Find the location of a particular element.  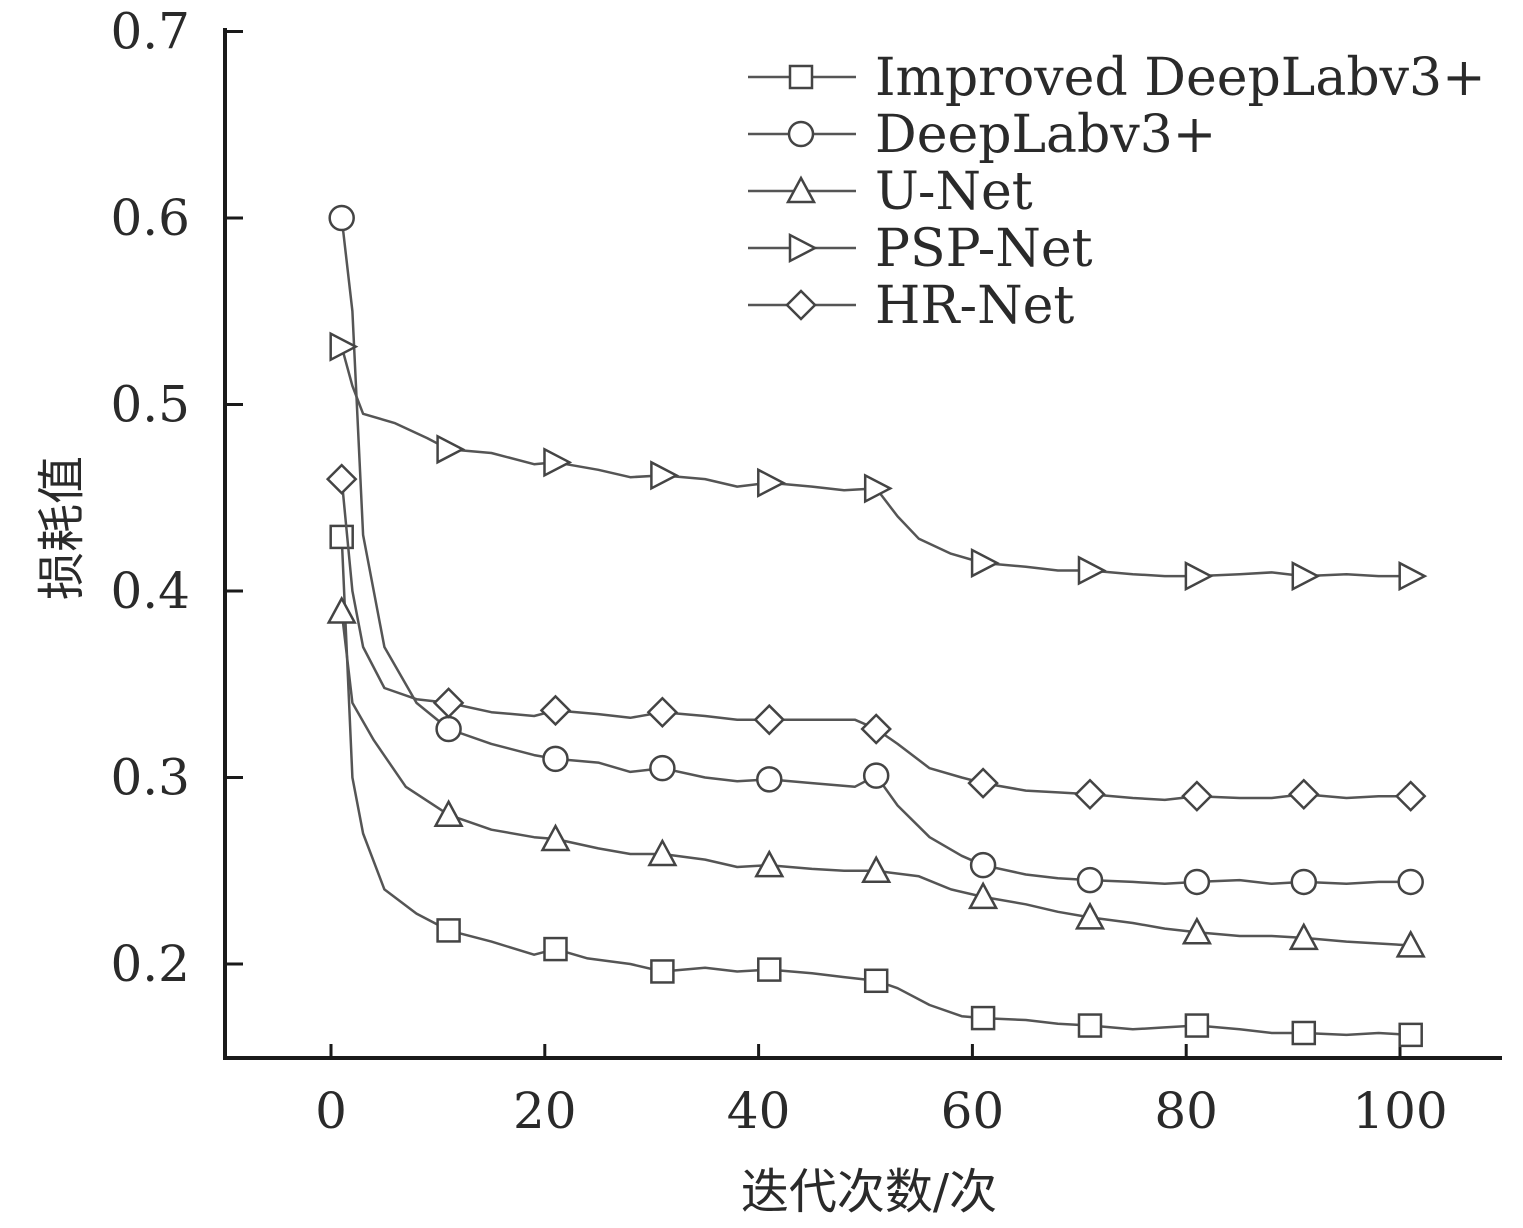

x-tick-label: 100 is located at coordinates (1399, 1111).